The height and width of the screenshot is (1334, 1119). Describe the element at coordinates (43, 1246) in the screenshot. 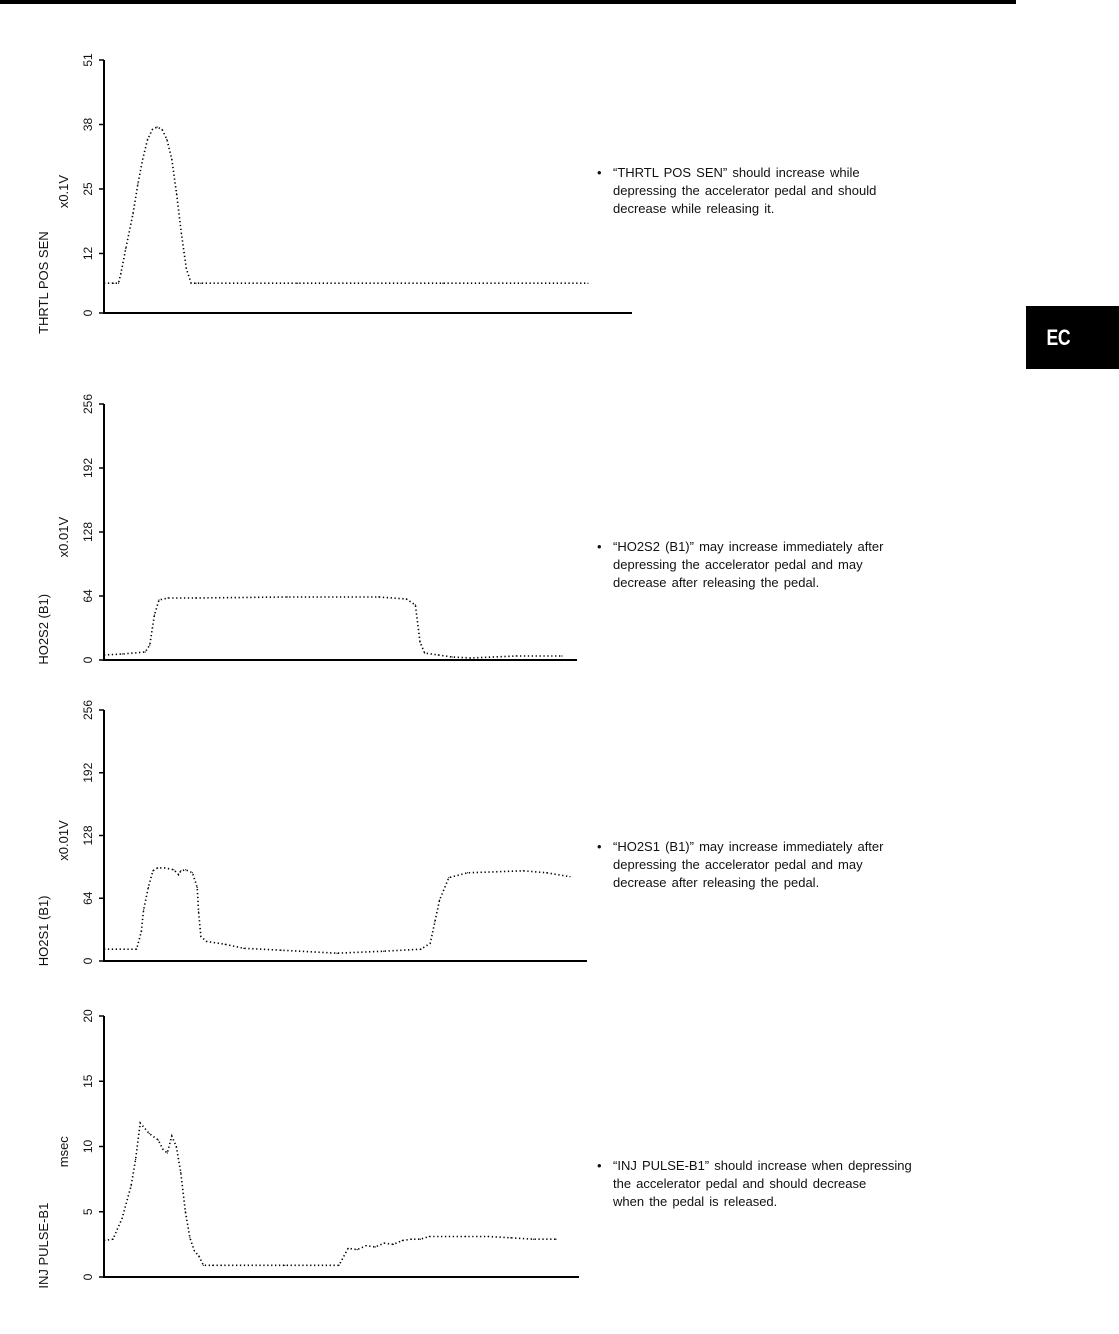

I see `y-axis-title: INJ PULSE-B1` at that location.